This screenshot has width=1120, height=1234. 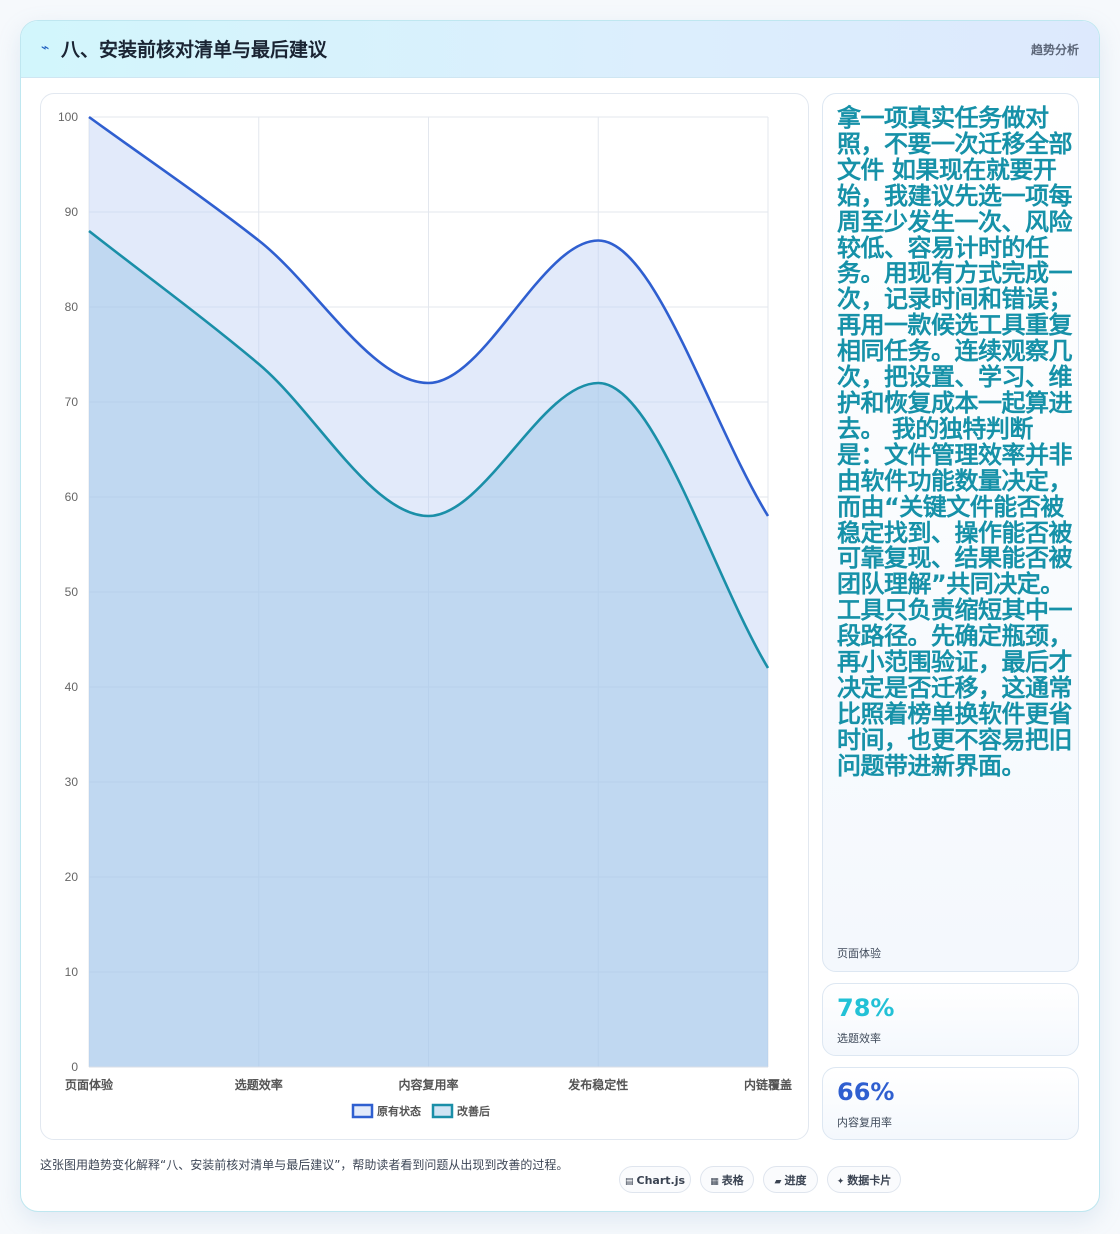 What do you see at coordinates (399, 1111) in the screenshot?
I see `legend-label: 原有状态` at bounding box center [399, 1111].